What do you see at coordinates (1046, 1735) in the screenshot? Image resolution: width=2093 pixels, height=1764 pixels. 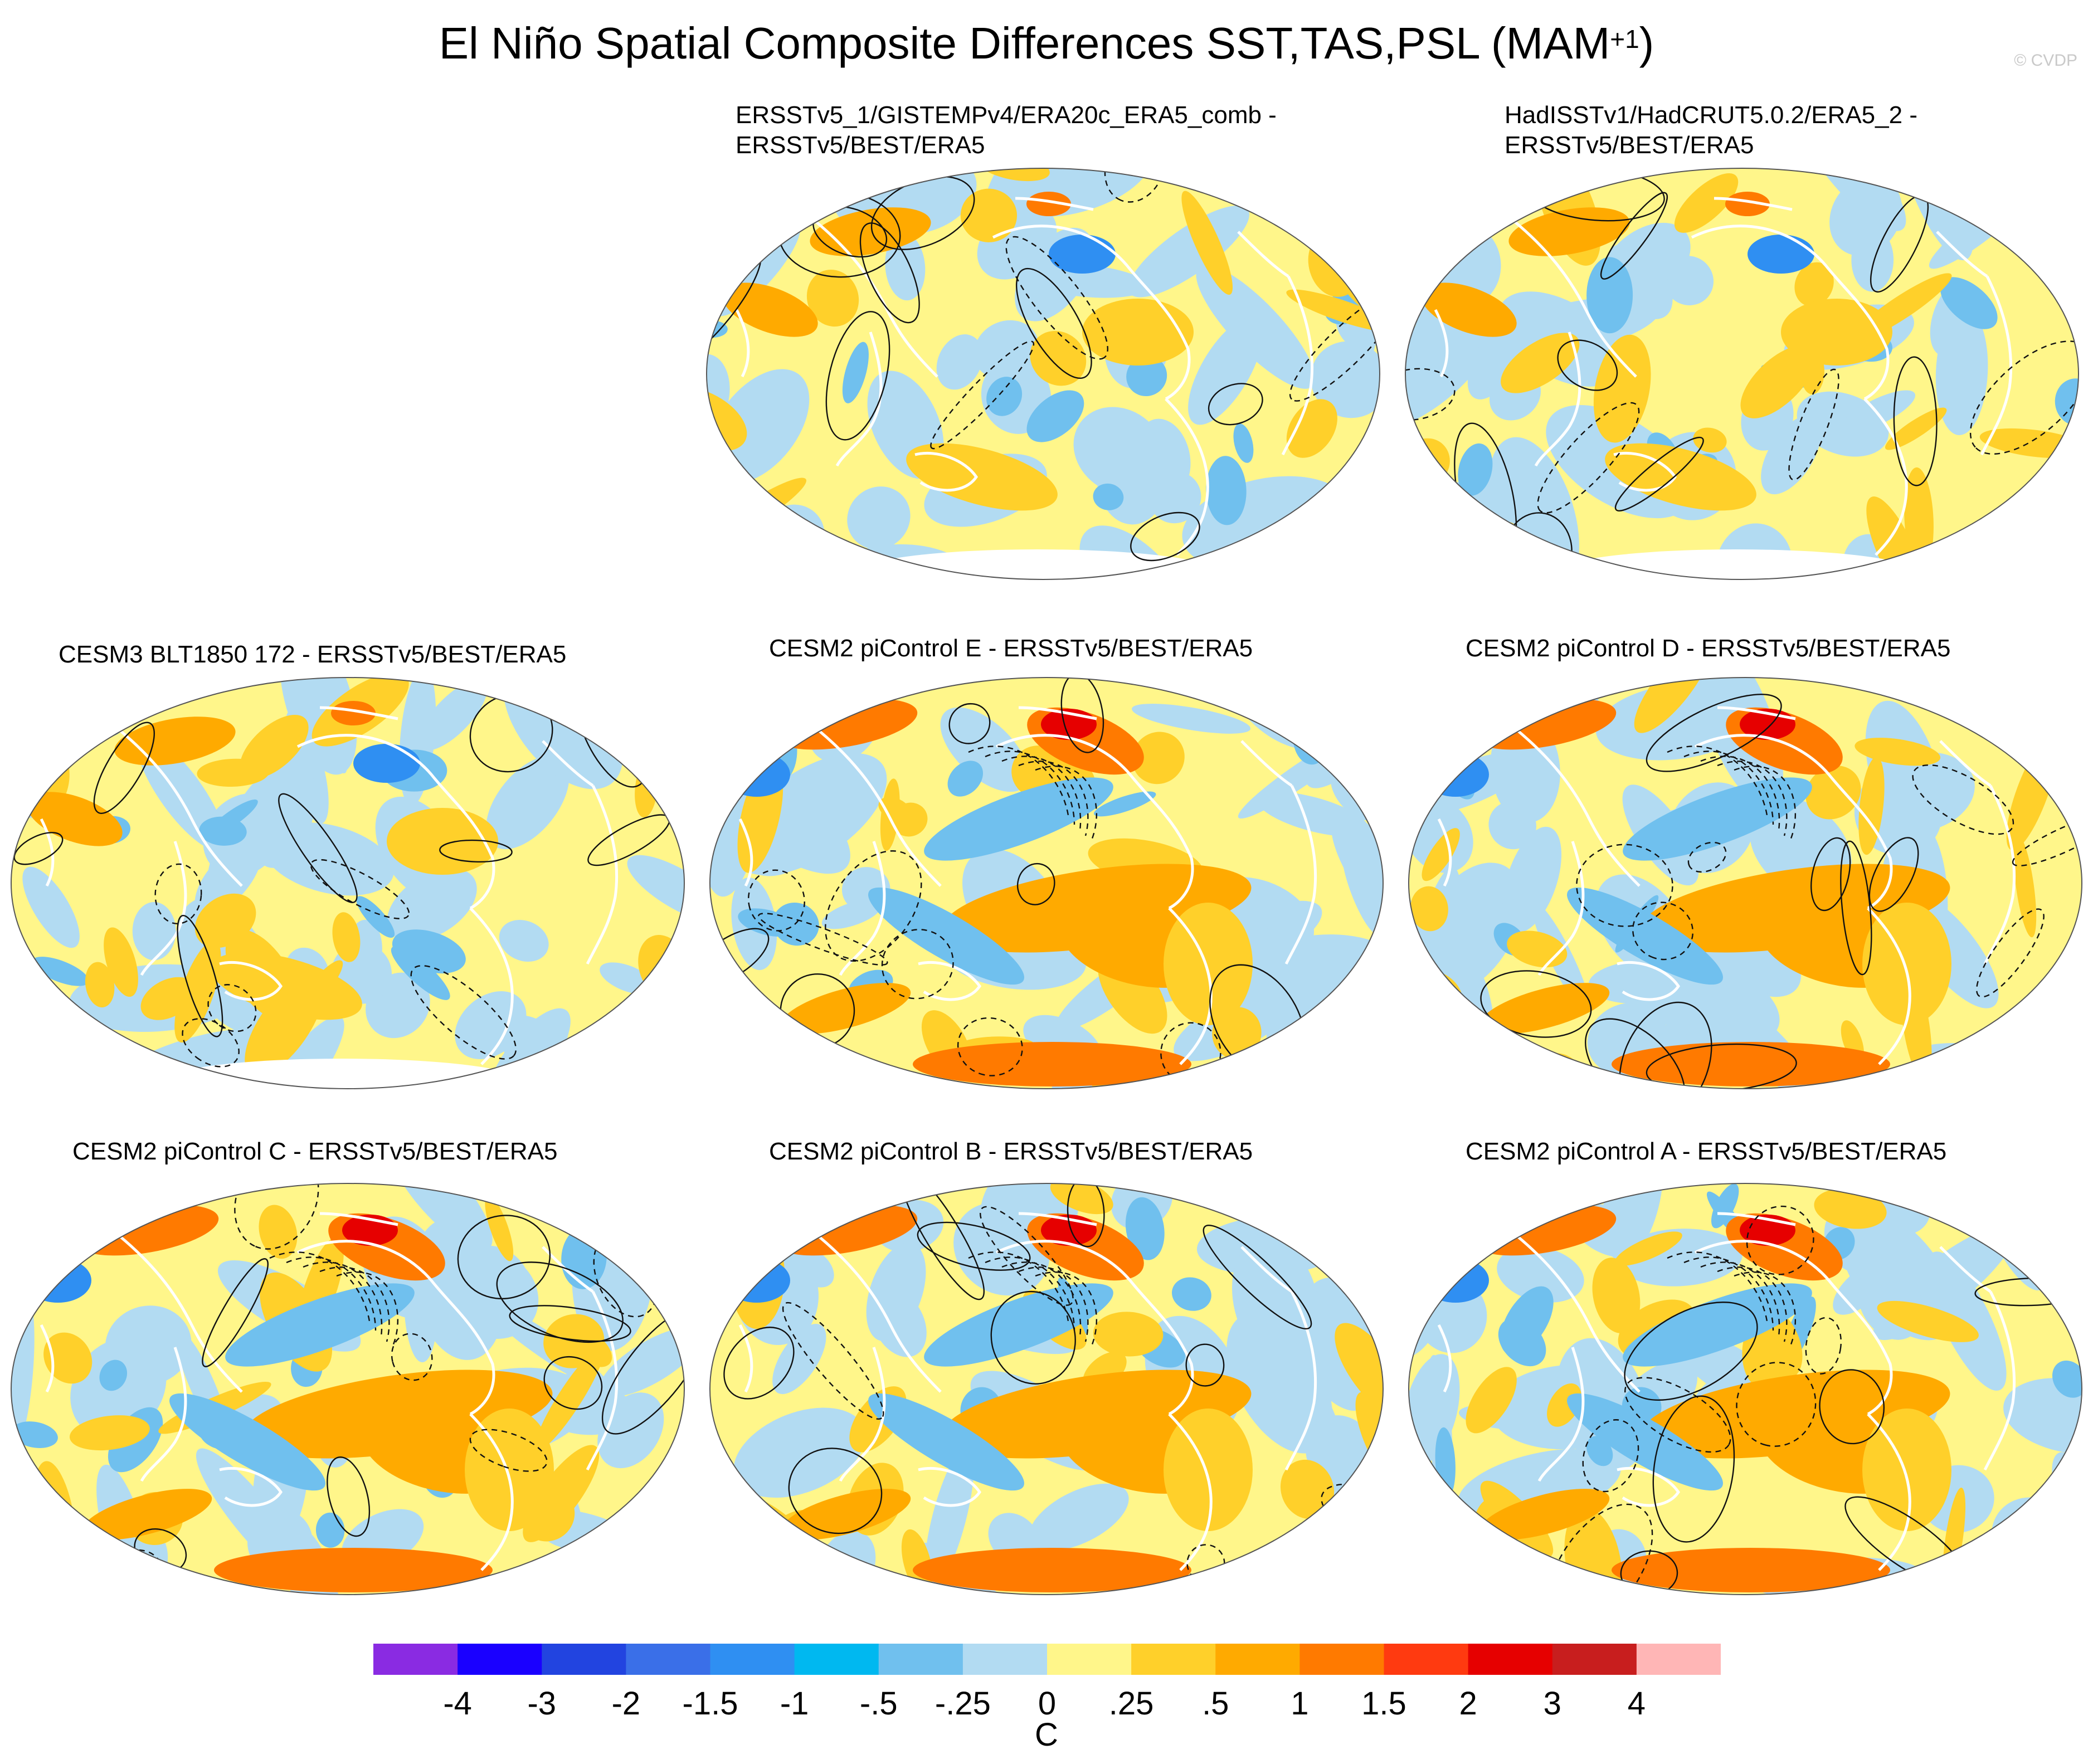 I see `colorbar-unit: C` at bounding box center [1046, 1735].